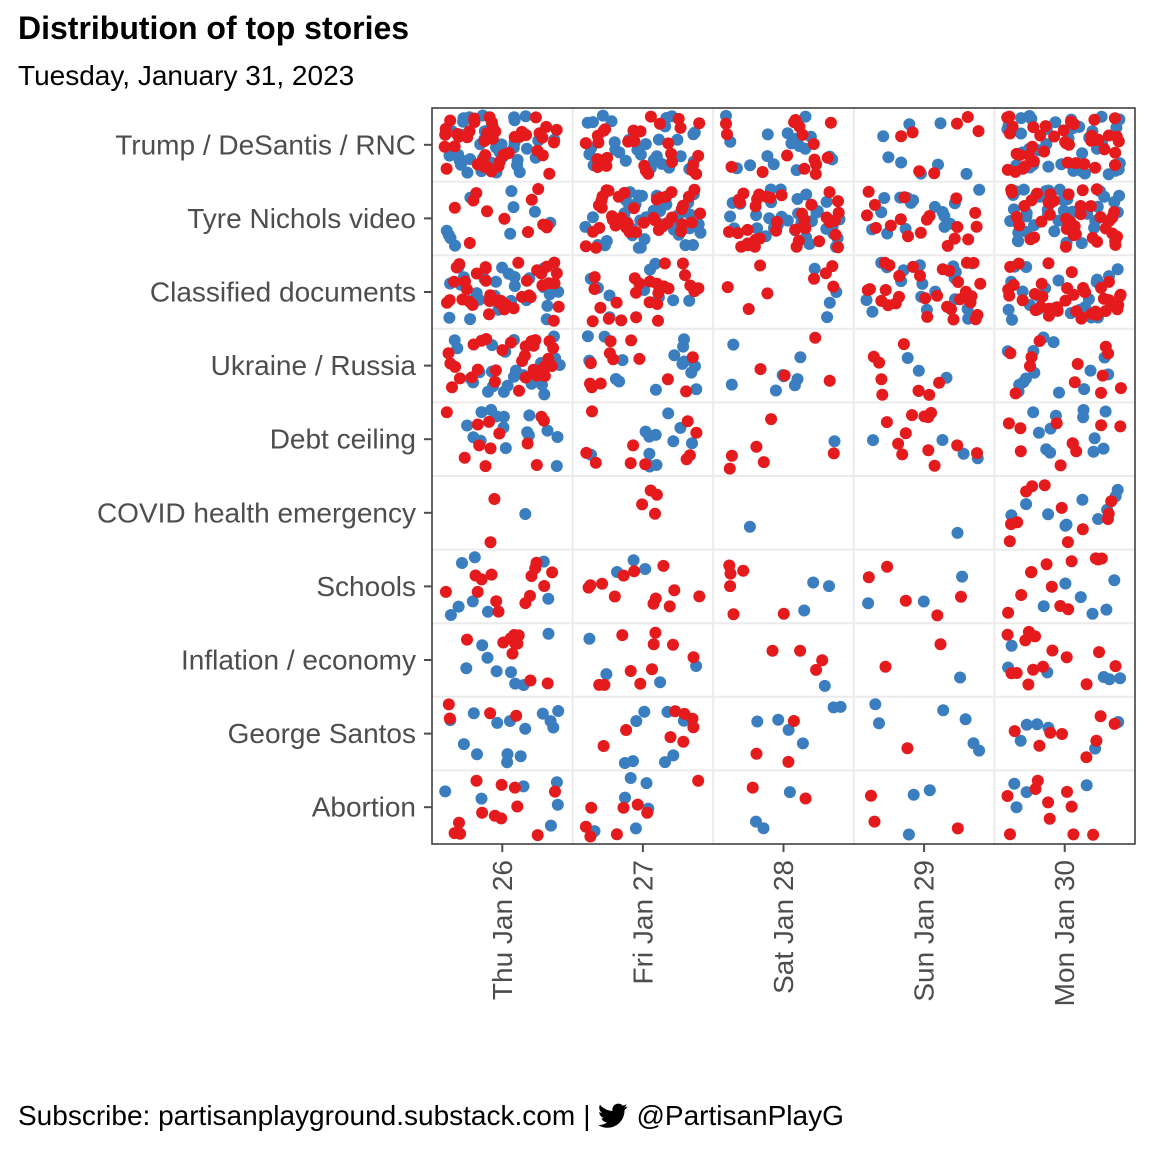  What do you see at coordinates (613, 1115) in the screenshot?
I see `twitter-bird-icon` at bounding box center [613, 1115].